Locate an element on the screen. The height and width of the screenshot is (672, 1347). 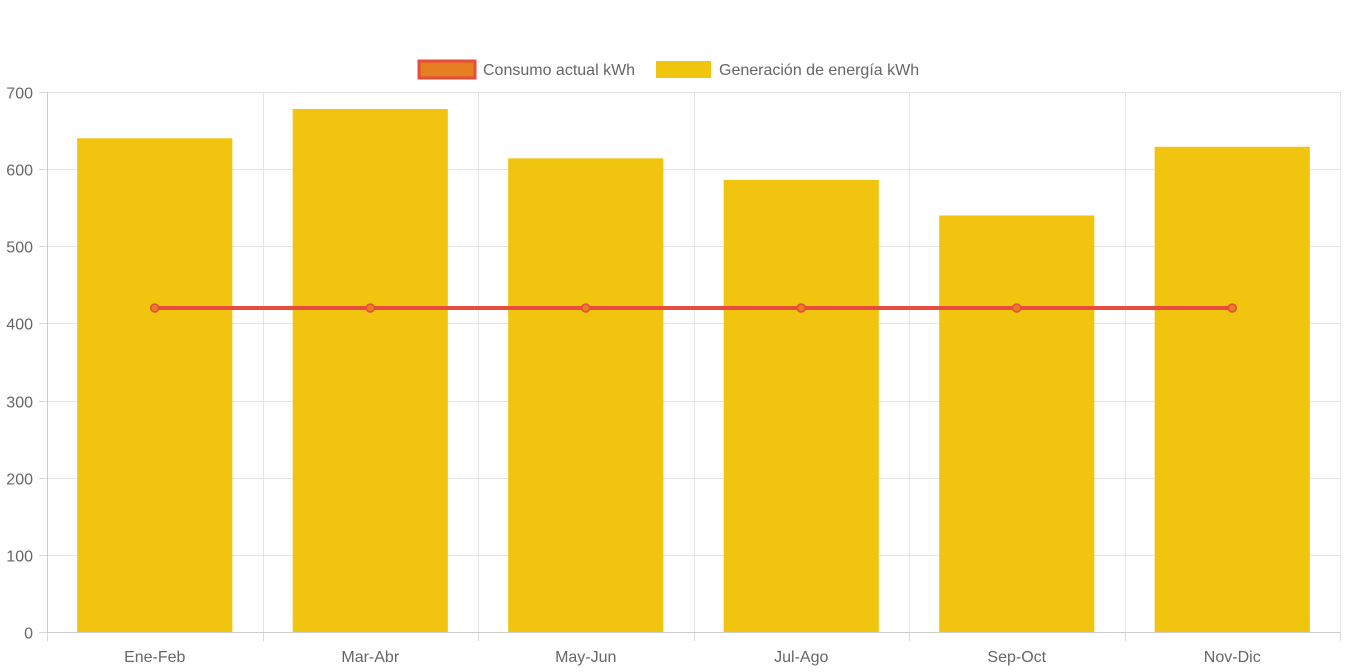
y-tick-label: 300 is located at coordinates (19, 403).